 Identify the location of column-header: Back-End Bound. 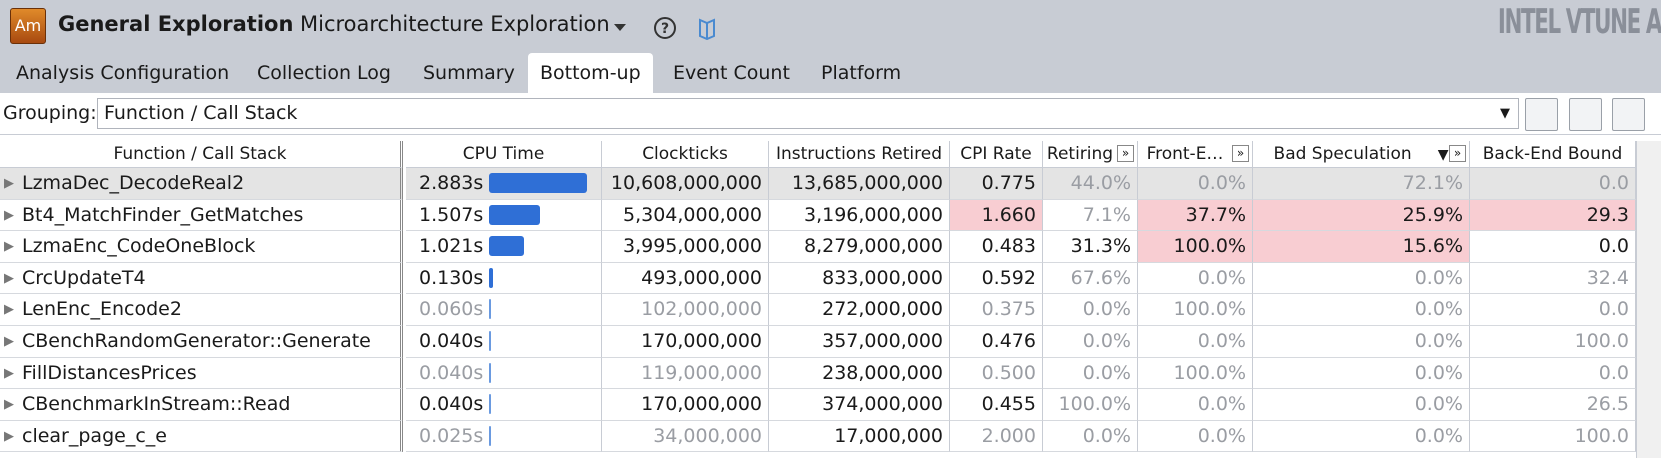
(1553, 154).